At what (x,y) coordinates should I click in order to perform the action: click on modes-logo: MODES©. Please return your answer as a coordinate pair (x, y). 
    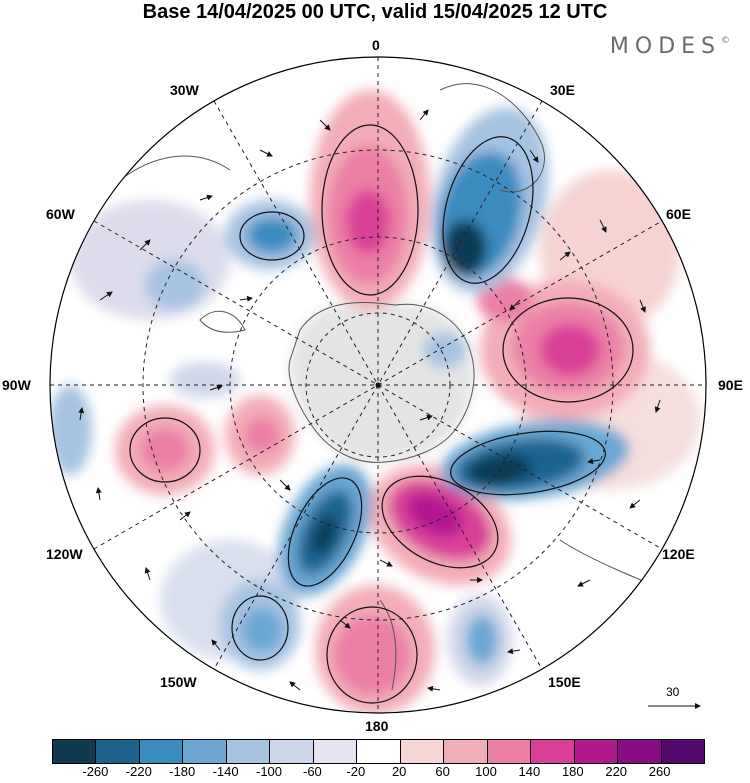
    Looking at the image, I should click on (670, 46).